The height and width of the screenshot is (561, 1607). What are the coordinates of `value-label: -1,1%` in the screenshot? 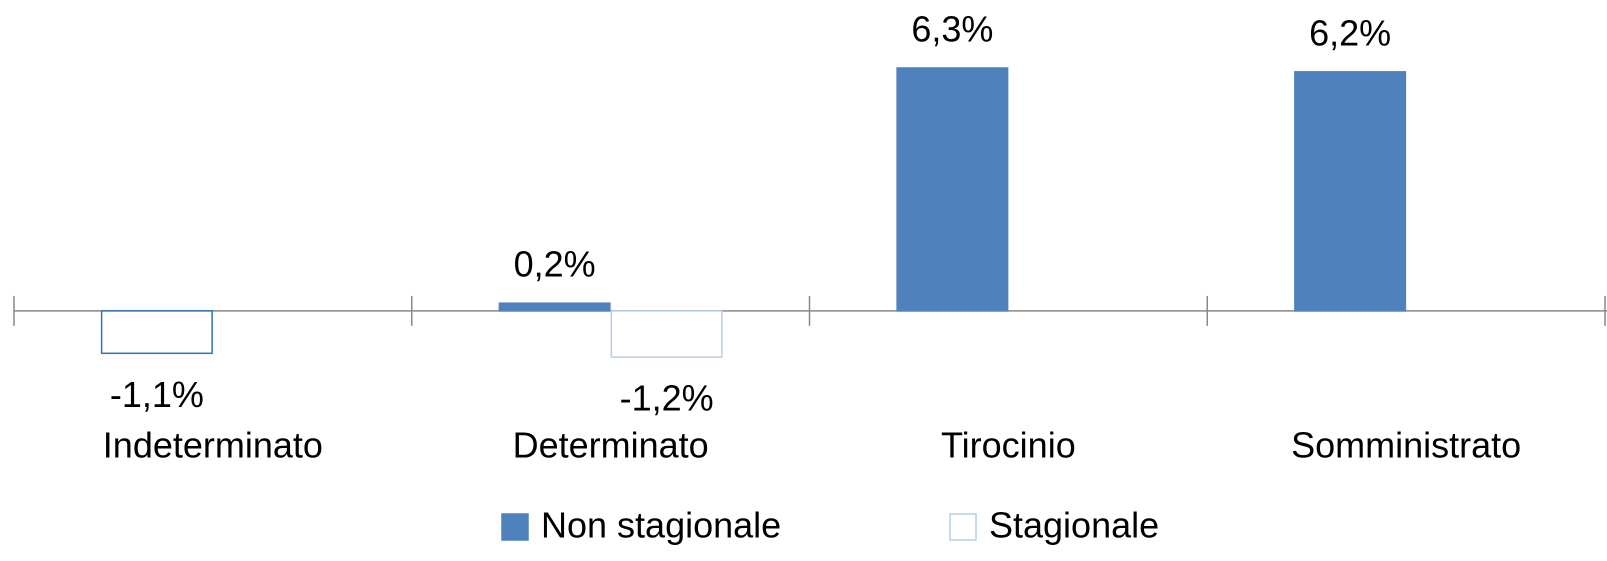 It's located at (157, 394).